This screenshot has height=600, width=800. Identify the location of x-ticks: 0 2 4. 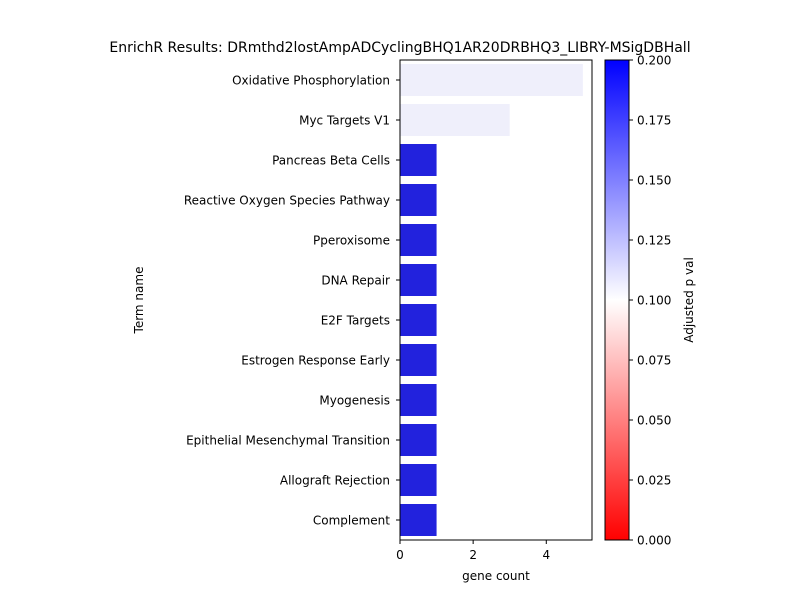
(473, 551).